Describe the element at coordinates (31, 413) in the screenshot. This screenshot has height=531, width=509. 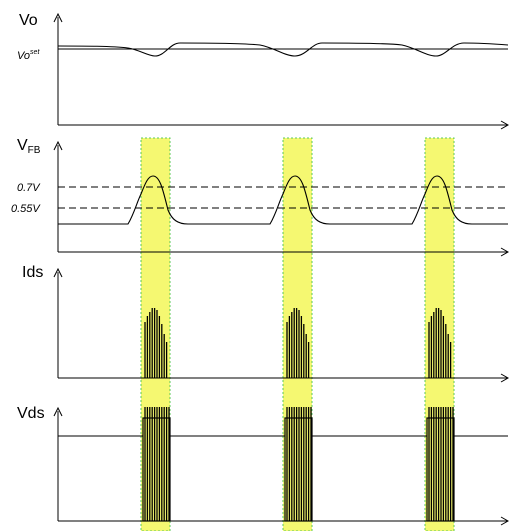
I see `vds-axis-label: Vds` at that location.